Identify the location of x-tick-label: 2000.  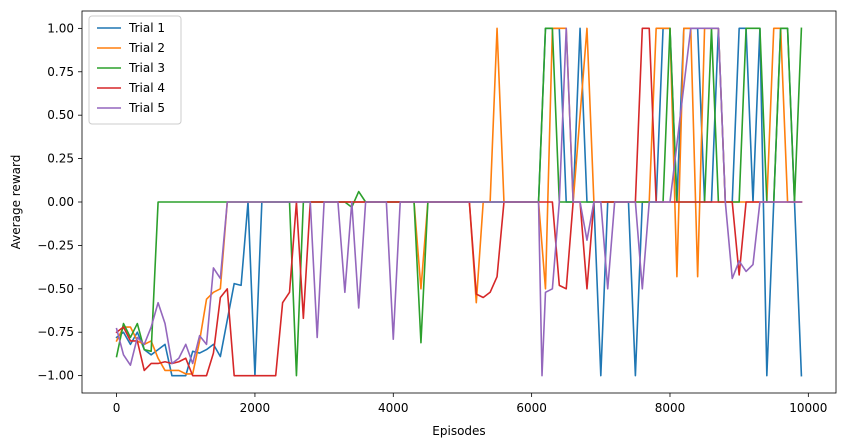
(255, 408).